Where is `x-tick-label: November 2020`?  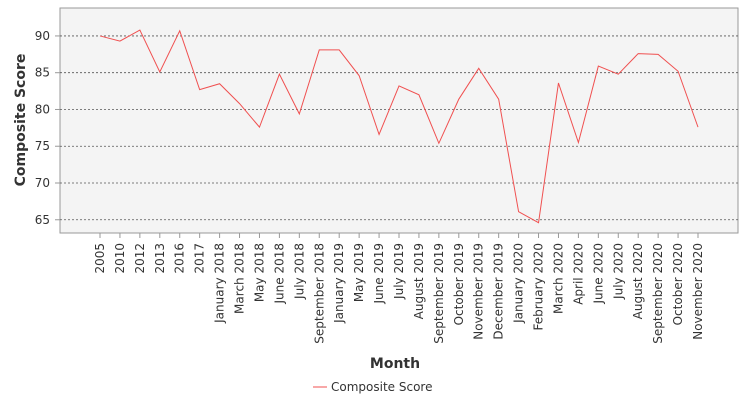
x-tick-label: November 2020 is located at coordinates (698, 291).